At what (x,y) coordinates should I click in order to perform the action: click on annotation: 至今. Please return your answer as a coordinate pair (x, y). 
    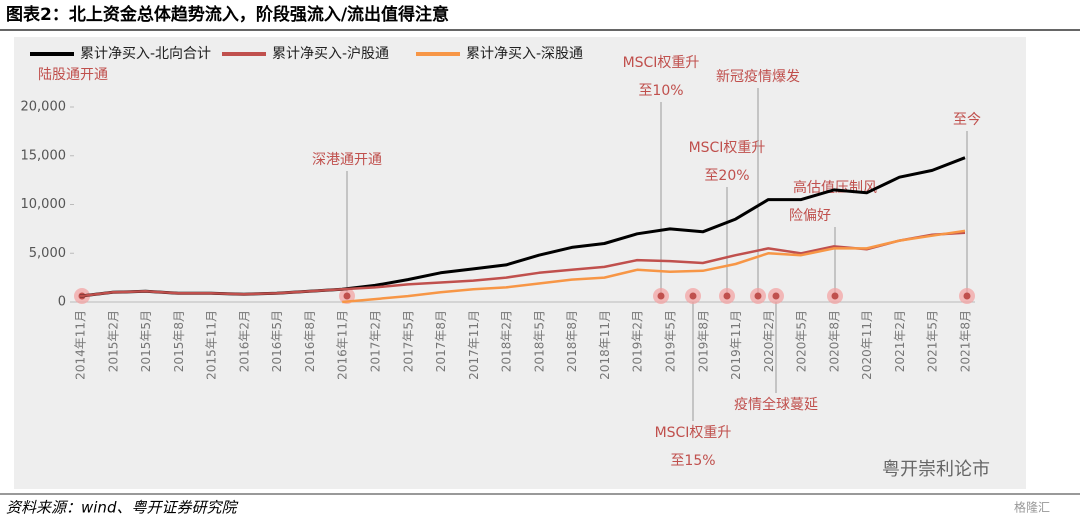
    Looking at the image, I should click on (967, 120).